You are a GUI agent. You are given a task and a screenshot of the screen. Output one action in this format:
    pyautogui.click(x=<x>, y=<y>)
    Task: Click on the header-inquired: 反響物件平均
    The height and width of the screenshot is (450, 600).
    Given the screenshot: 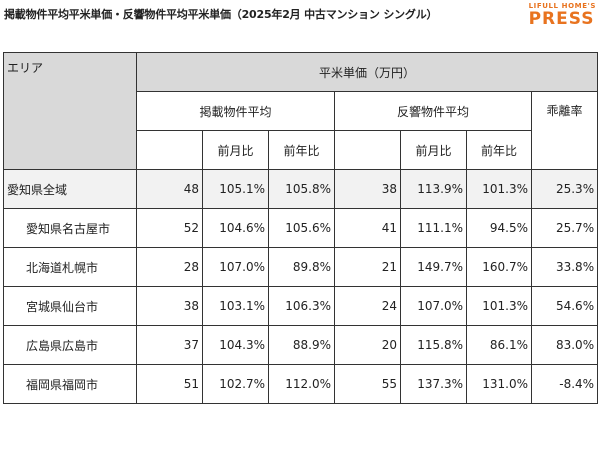 What is the action you would take?
    pyautogui.click(x=433, y=111)
    